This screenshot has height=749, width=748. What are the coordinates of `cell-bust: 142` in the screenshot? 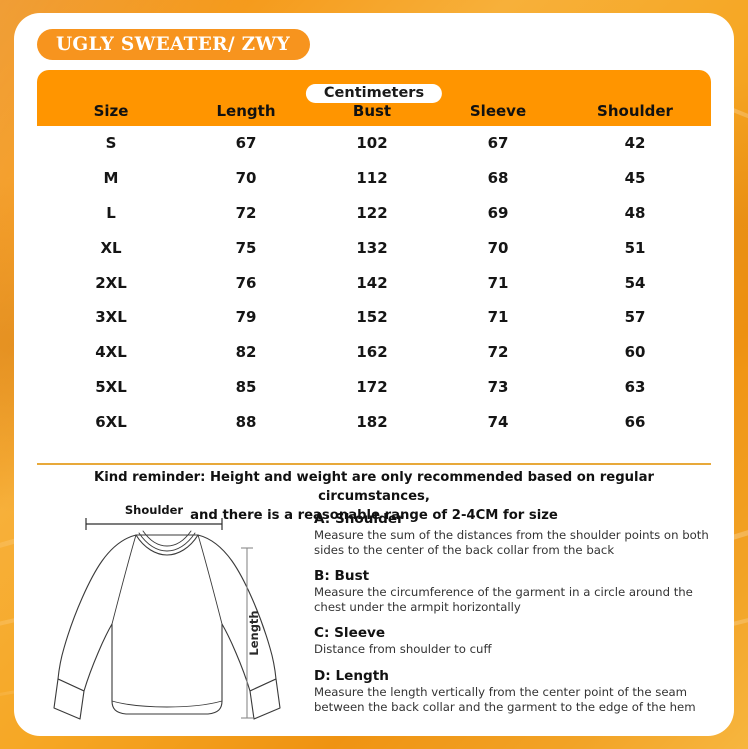 It's located at (372, 282).